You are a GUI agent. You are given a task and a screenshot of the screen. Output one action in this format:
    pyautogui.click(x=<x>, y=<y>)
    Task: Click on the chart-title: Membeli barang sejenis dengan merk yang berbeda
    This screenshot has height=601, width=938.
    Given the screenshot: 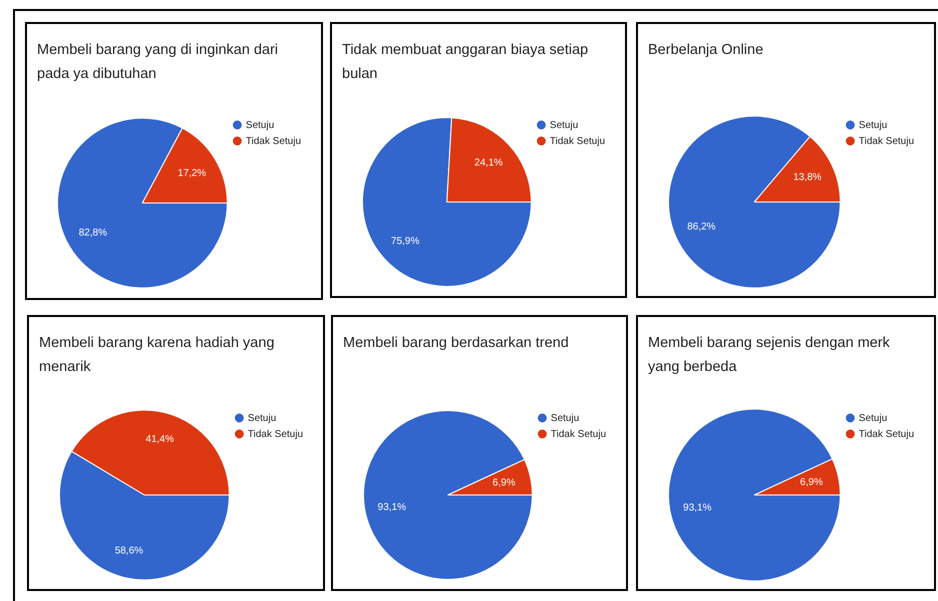 What is the action you would take?
    pyautogui.click(x=769, y=355)
    